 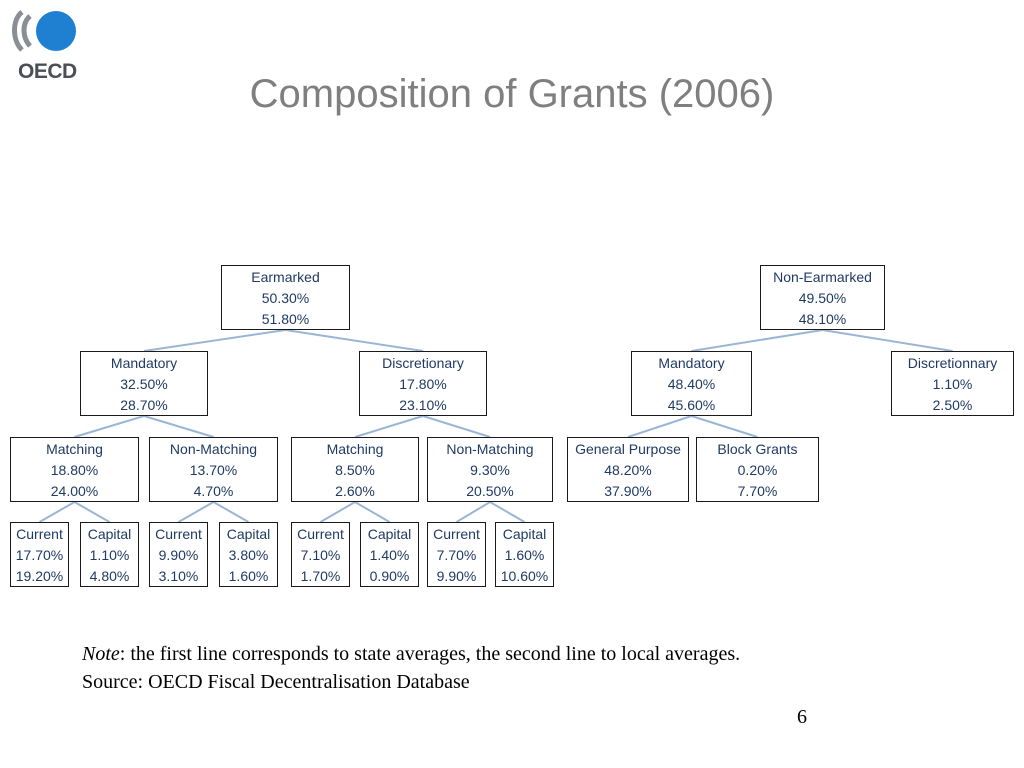 I want to click on node-nm-general: General Purpose 48.20% 37.90%, so click(x=628, y=469).